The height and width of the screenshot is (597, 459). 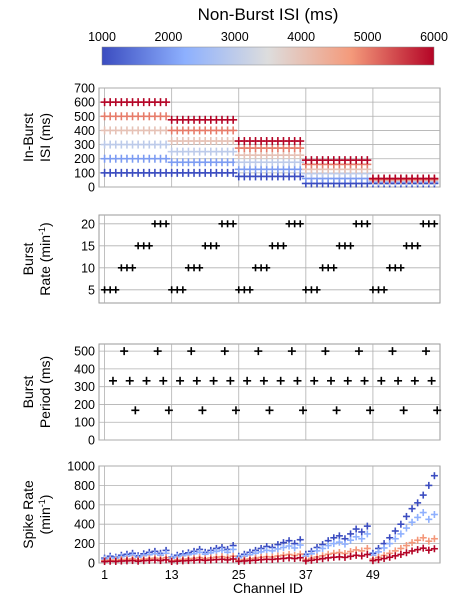 I want to click on panel-2: 5 10 15 20 Burst Rate (min-1), so click(x=230, y=259).